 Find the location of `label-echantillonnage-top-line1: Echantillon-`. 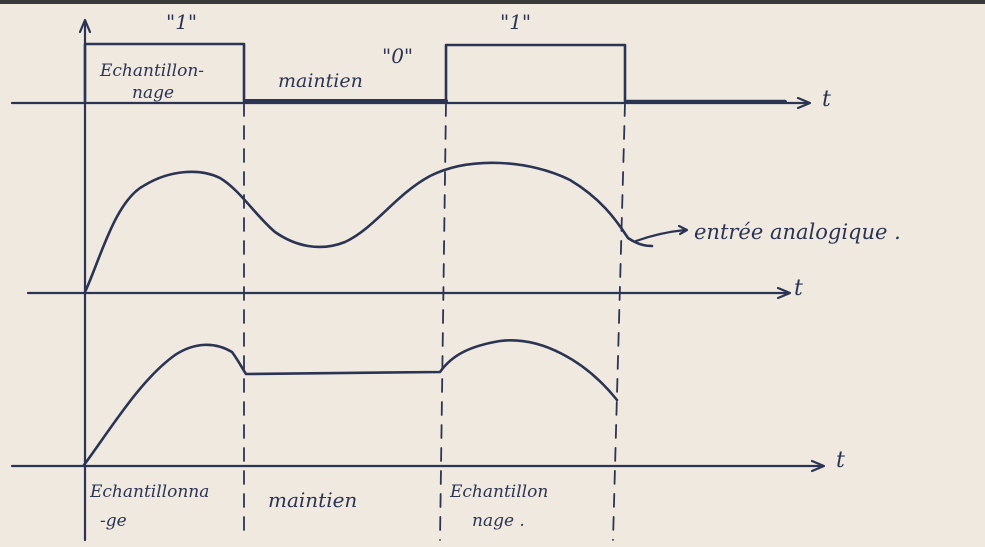

label-echantillonnage-top-line1: Echantillon- is located at coordinates (152, 71).